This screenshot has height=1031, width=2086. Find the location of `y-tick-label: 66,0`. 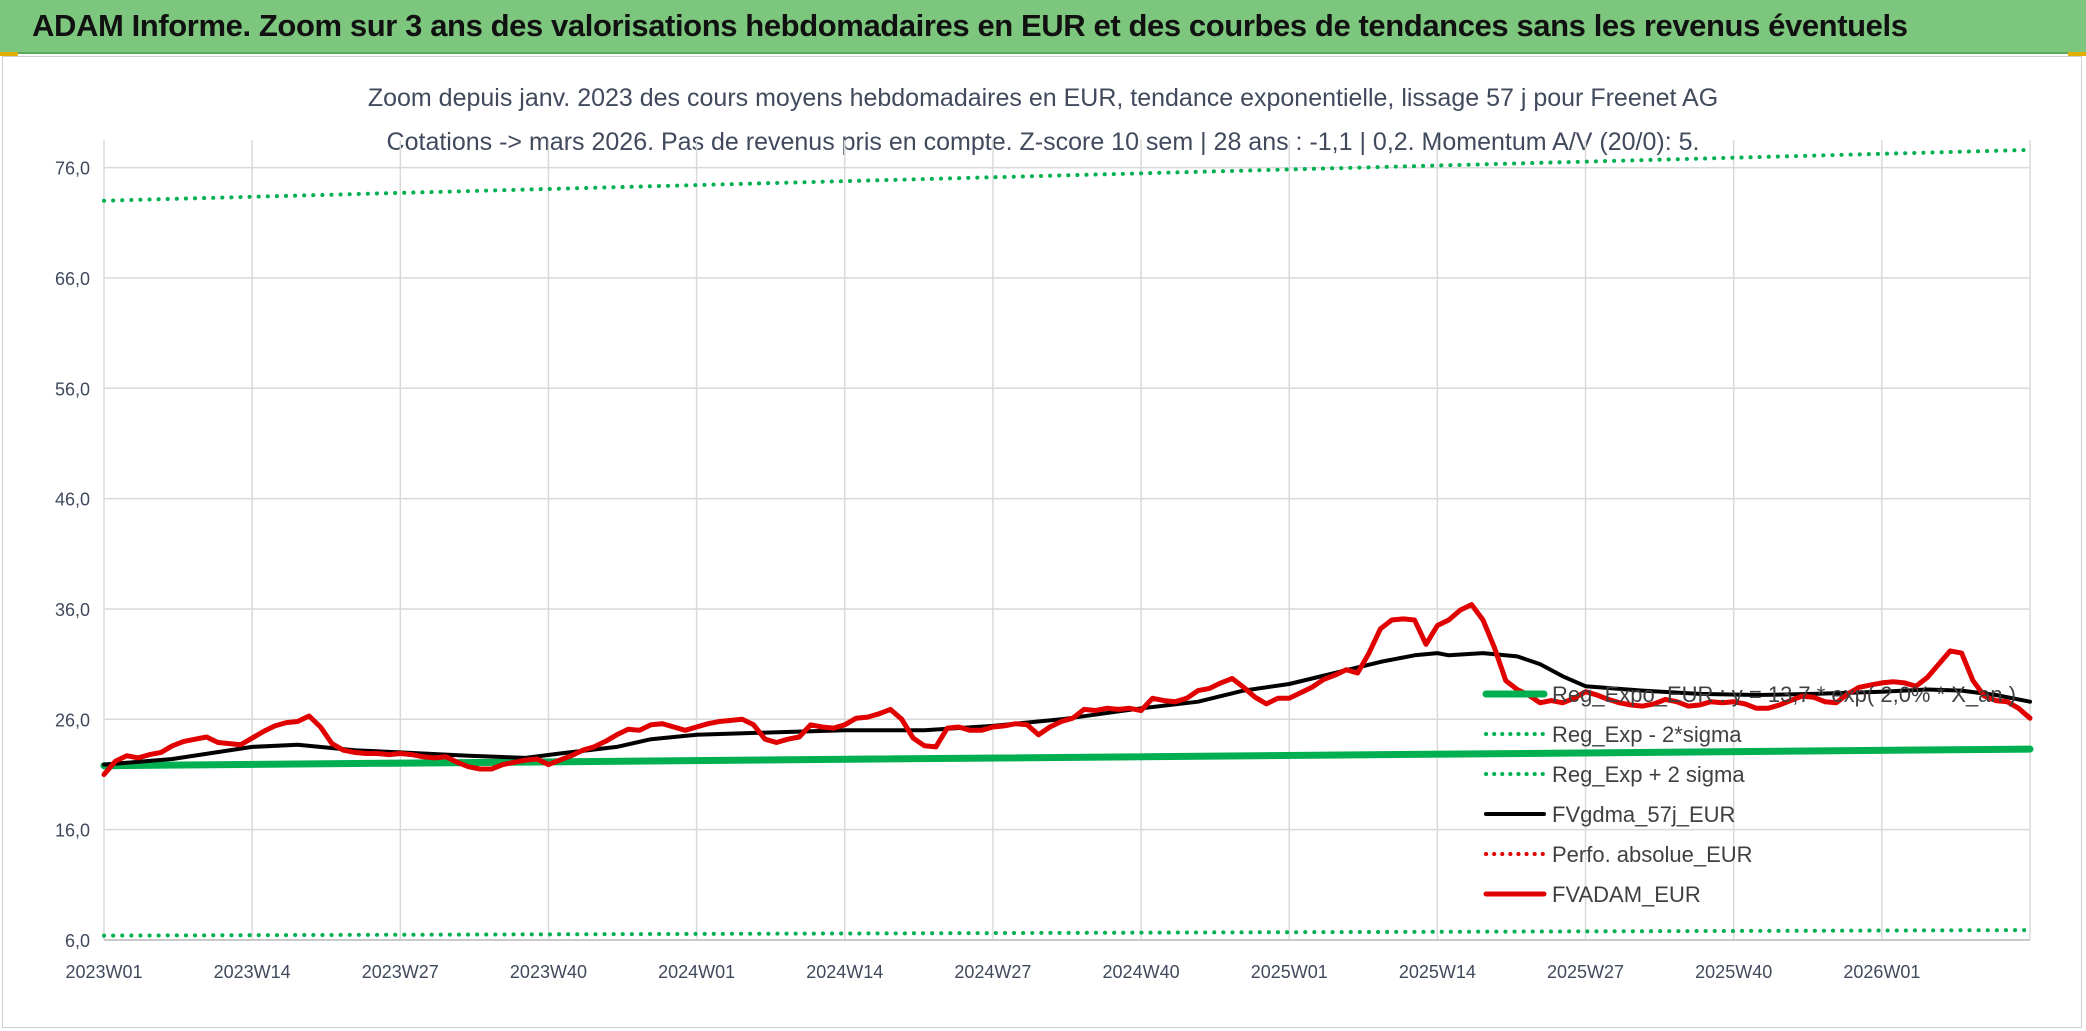

y-tick-label: 66,0 is located at coordinates (72, 279).